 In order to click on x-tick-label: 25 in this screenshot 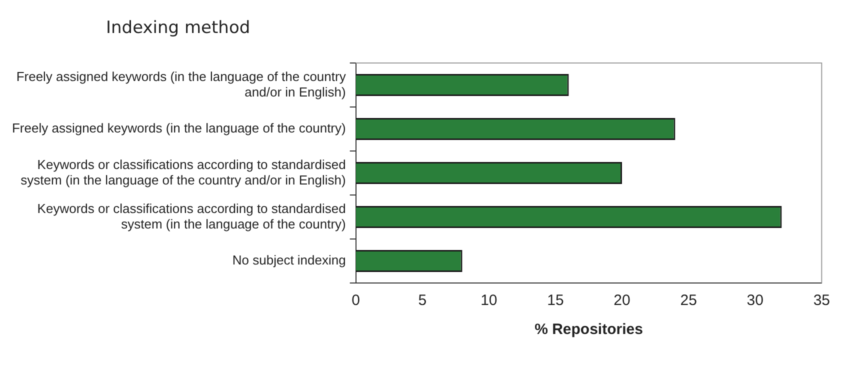, I will do `click(688, 301)`.